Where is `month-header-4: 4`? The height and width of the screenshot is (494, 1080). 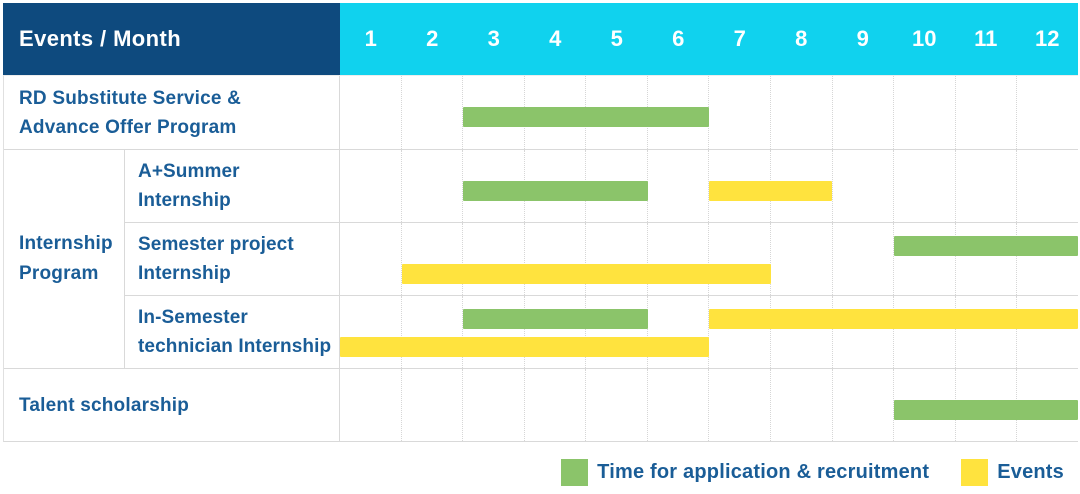
month-header-4: 4 is located at coordinates (555, 38).